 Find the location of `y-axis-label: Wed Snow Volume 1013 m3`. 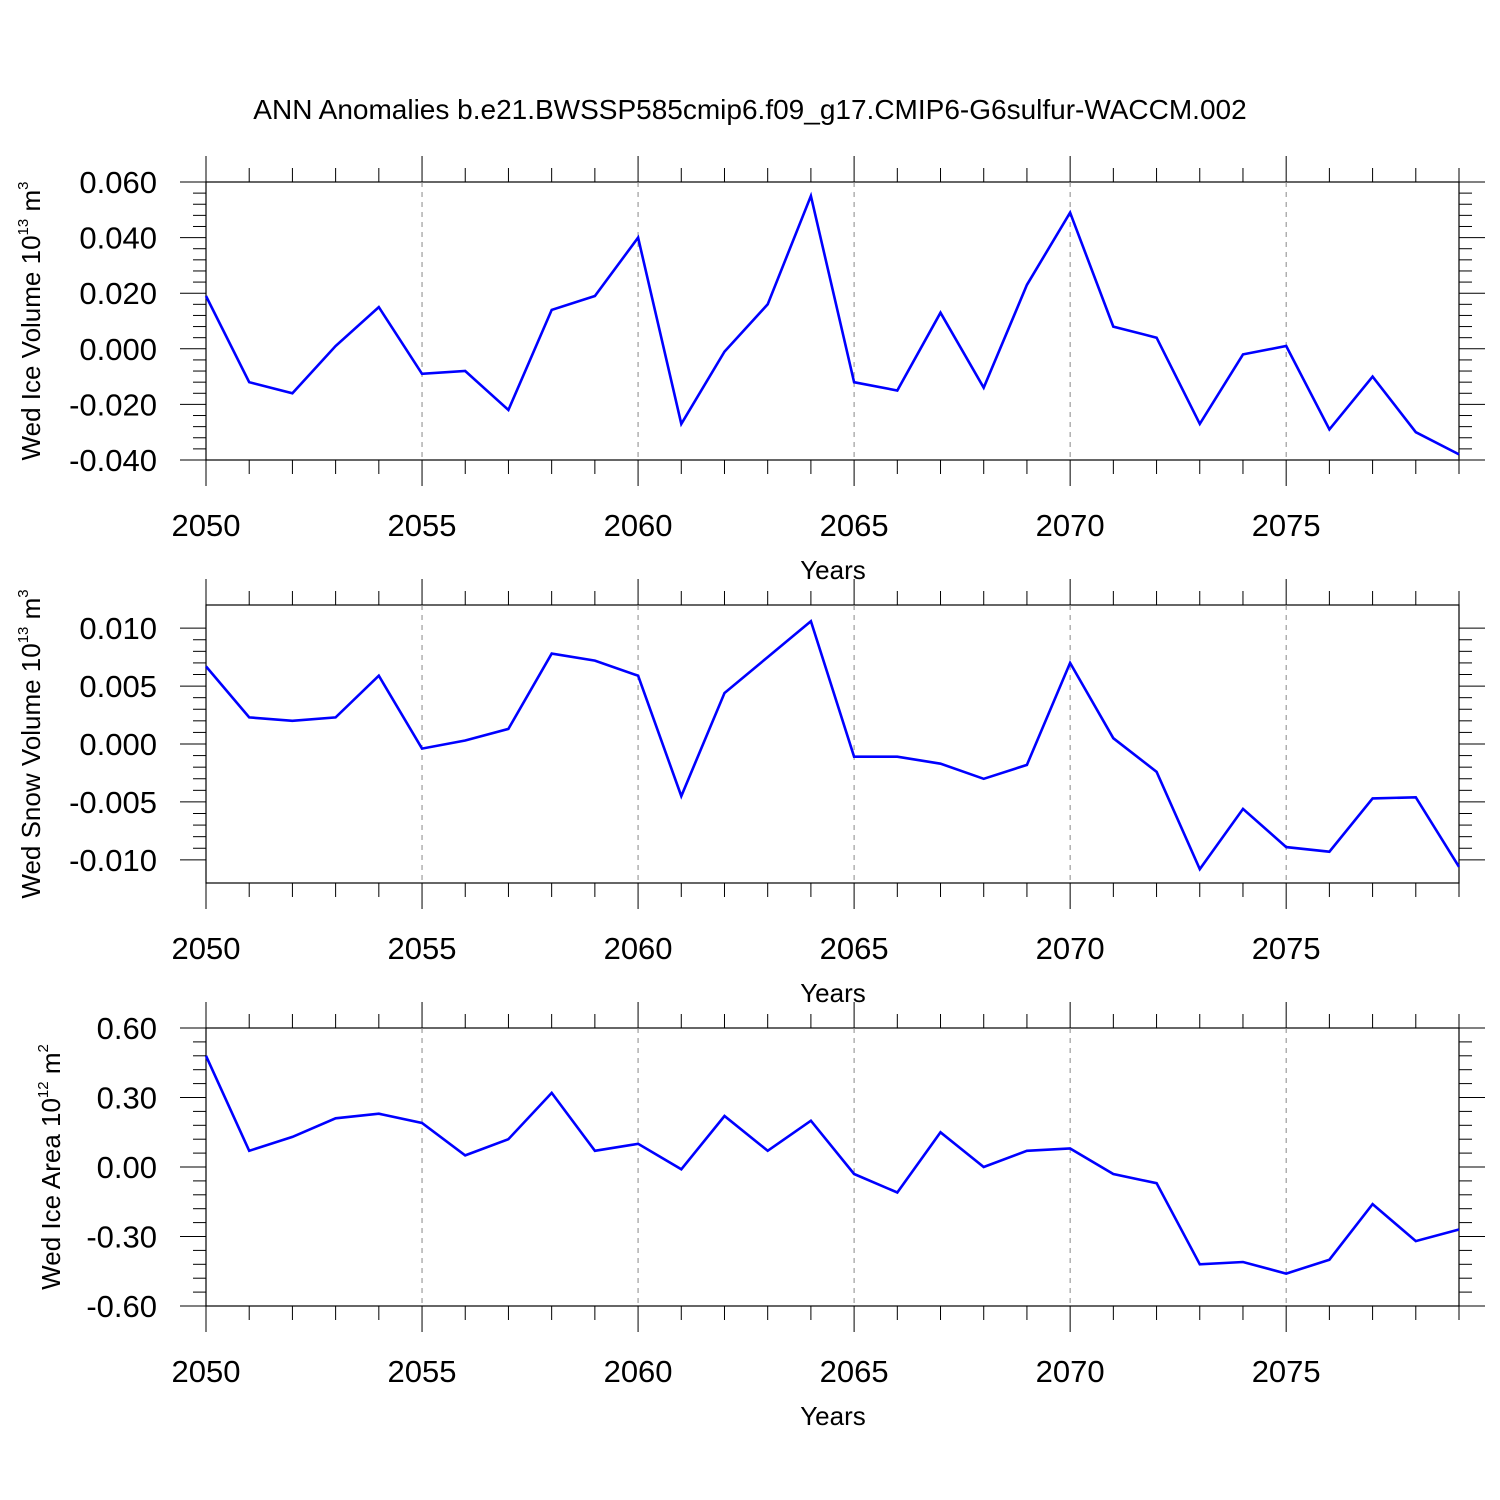

y-axis-label: Wed Snow Volume 1013 m3 is located at coordinates (30, 743).